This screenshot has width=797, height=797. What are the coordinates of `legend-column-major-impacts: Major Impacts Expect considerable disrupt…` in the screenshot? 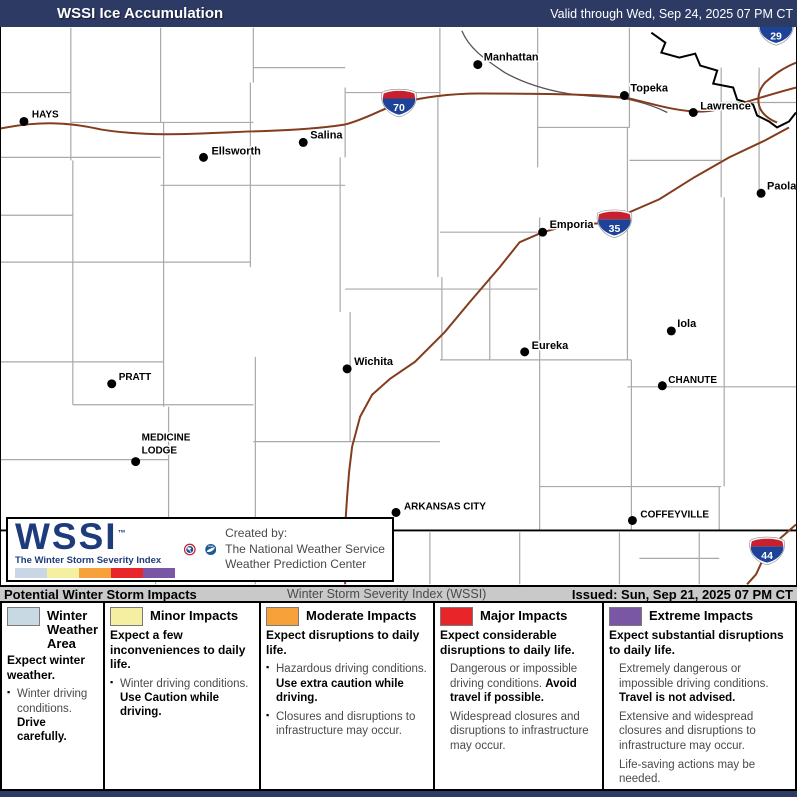 It's located at (519, 696).